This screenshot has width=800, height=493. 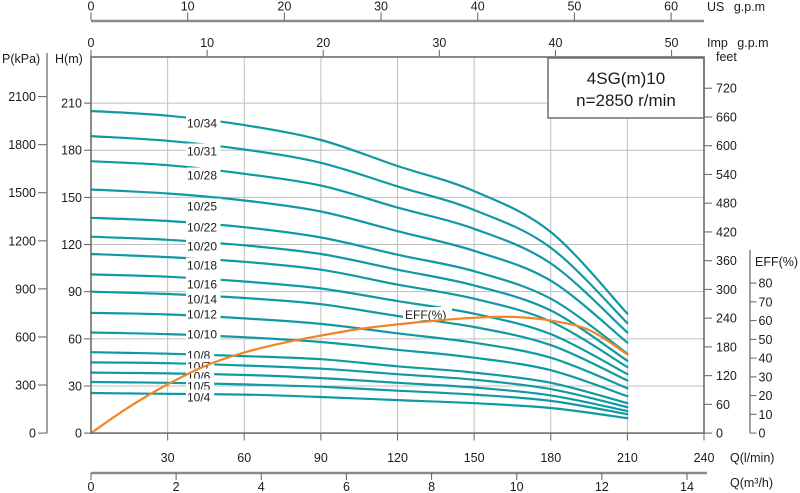 What do you see at coordinates (726, 232) in the screenshot?
I see `feet-tick-label: 420` at bounding box center [726, 232].